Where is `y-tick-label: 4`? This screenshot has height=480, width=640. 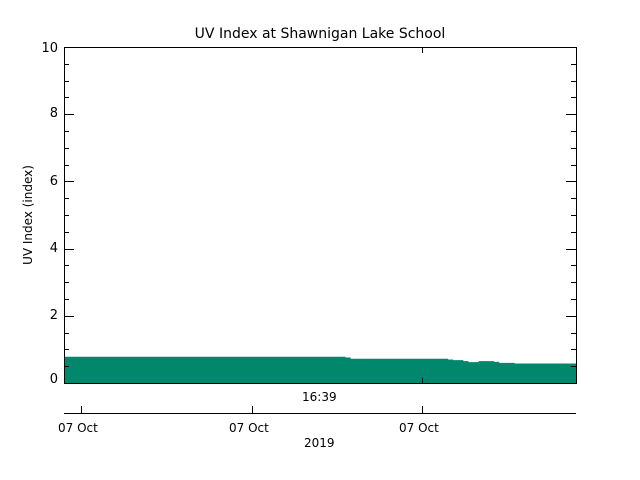
y-tick-label: 4 is located at coordinates (53, 248).